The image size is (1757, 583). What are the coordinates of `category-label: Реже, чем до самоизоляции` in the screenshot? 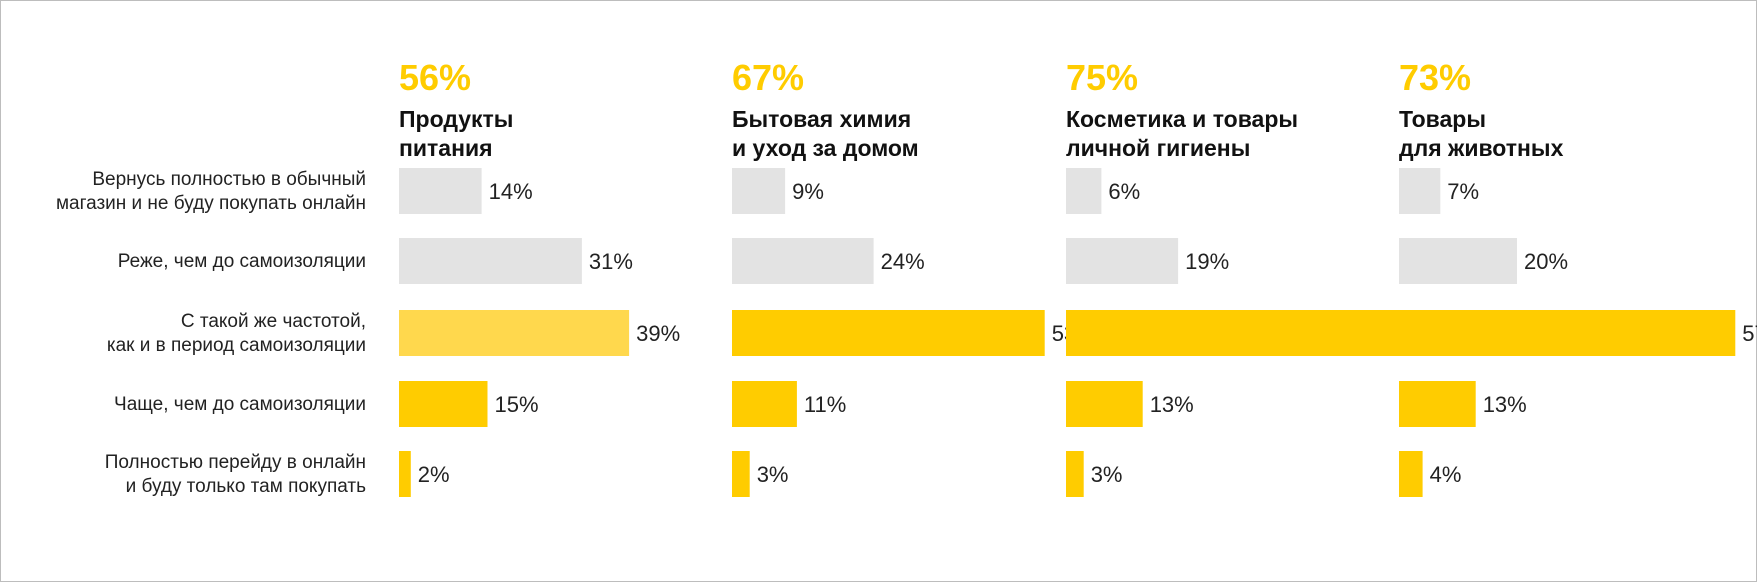 It's located at (242, 261).